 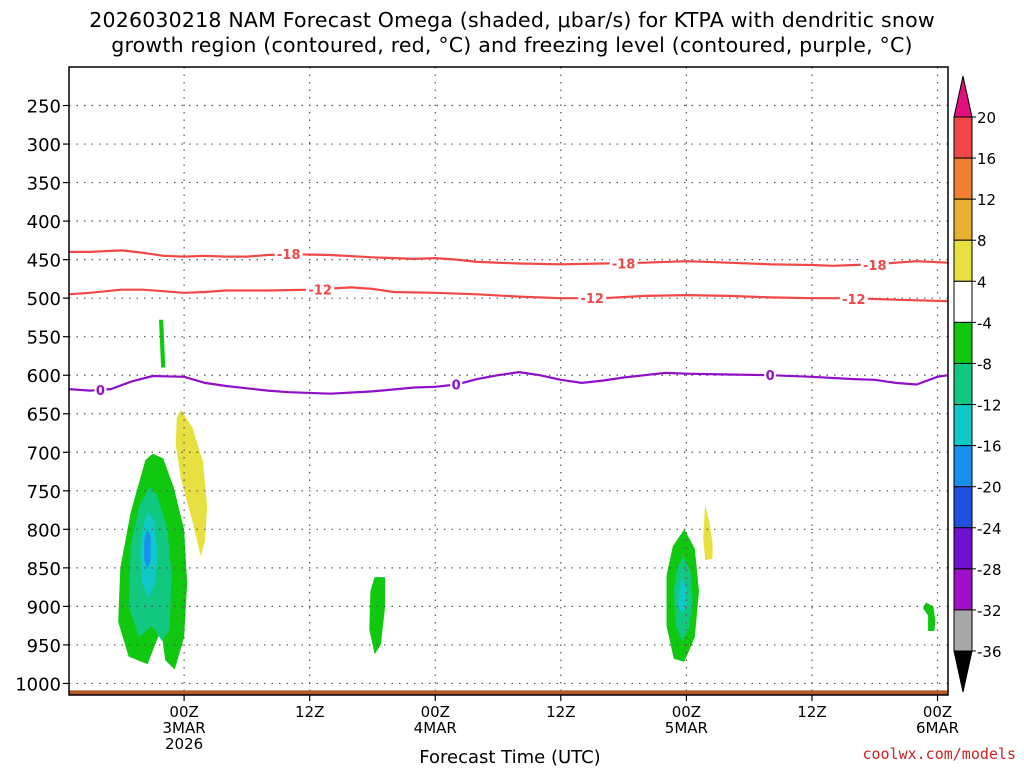 What do you see at coordinates (989, 570) in the screenshot?
I see `colorbar-label: -28` at bounding box center [989, 570].